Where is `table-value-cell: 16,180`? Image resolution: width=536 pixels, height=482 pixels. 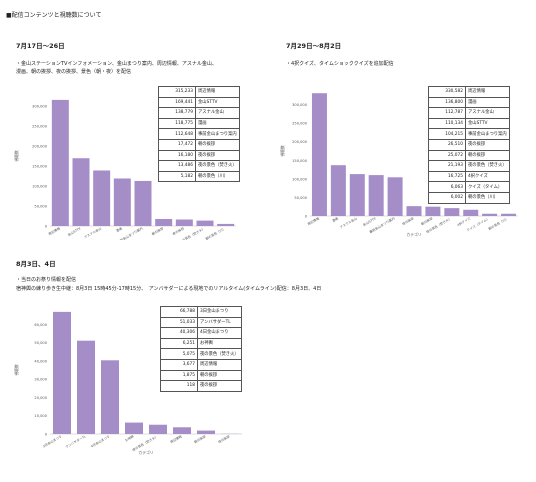
table-value-cell: 16,180 is located at coordinates (177, 155).